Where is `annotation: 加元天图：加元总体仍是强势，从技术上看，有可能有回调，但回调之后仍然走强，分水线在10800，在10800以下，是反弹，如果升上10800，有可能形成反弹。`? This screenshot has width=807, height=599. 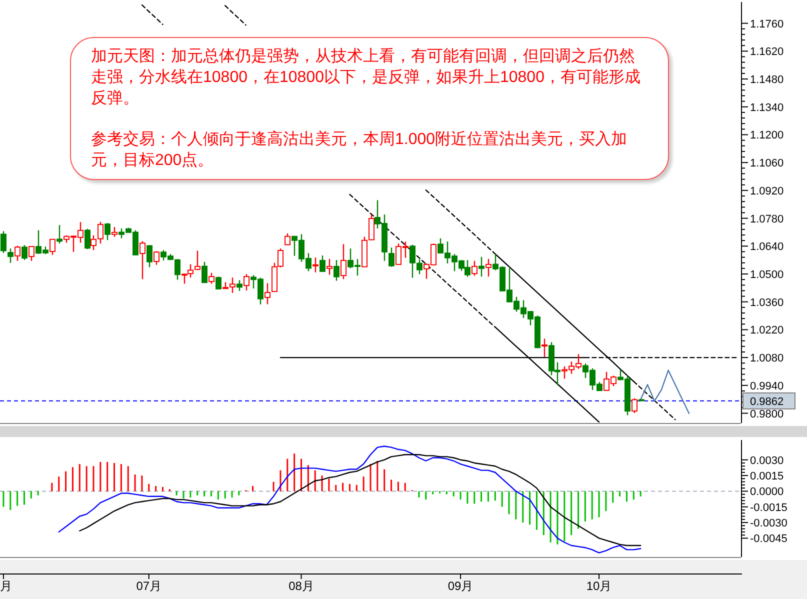
annotation: 加元天图：加元总体仍是强势，从技术上看，有可能有回调，但回调之后仍然走强，分水线在10800，在10800以下，是反弹，如果升上10800，有可能形成反弹。 is located at coordinates (366, 77).